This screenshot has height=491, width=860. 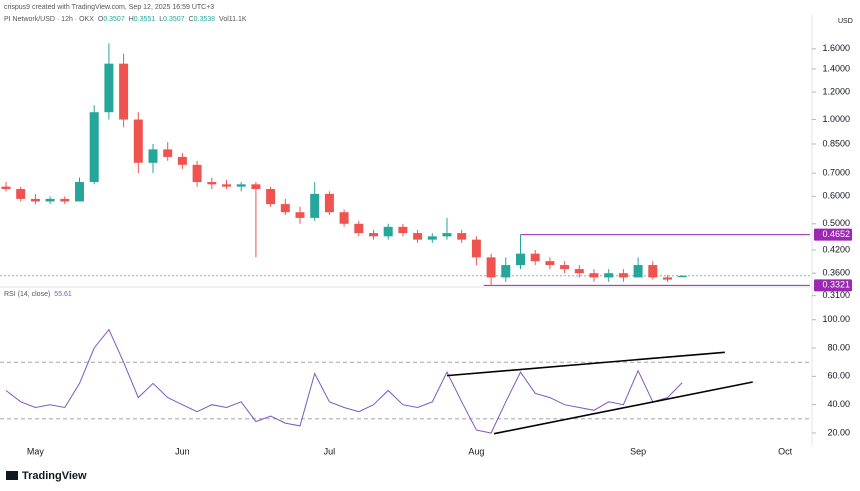 What do you see at coordinates (36, 451) in the screenshot?
I see `x-tick-label: May` at bounding box center [36, 451].